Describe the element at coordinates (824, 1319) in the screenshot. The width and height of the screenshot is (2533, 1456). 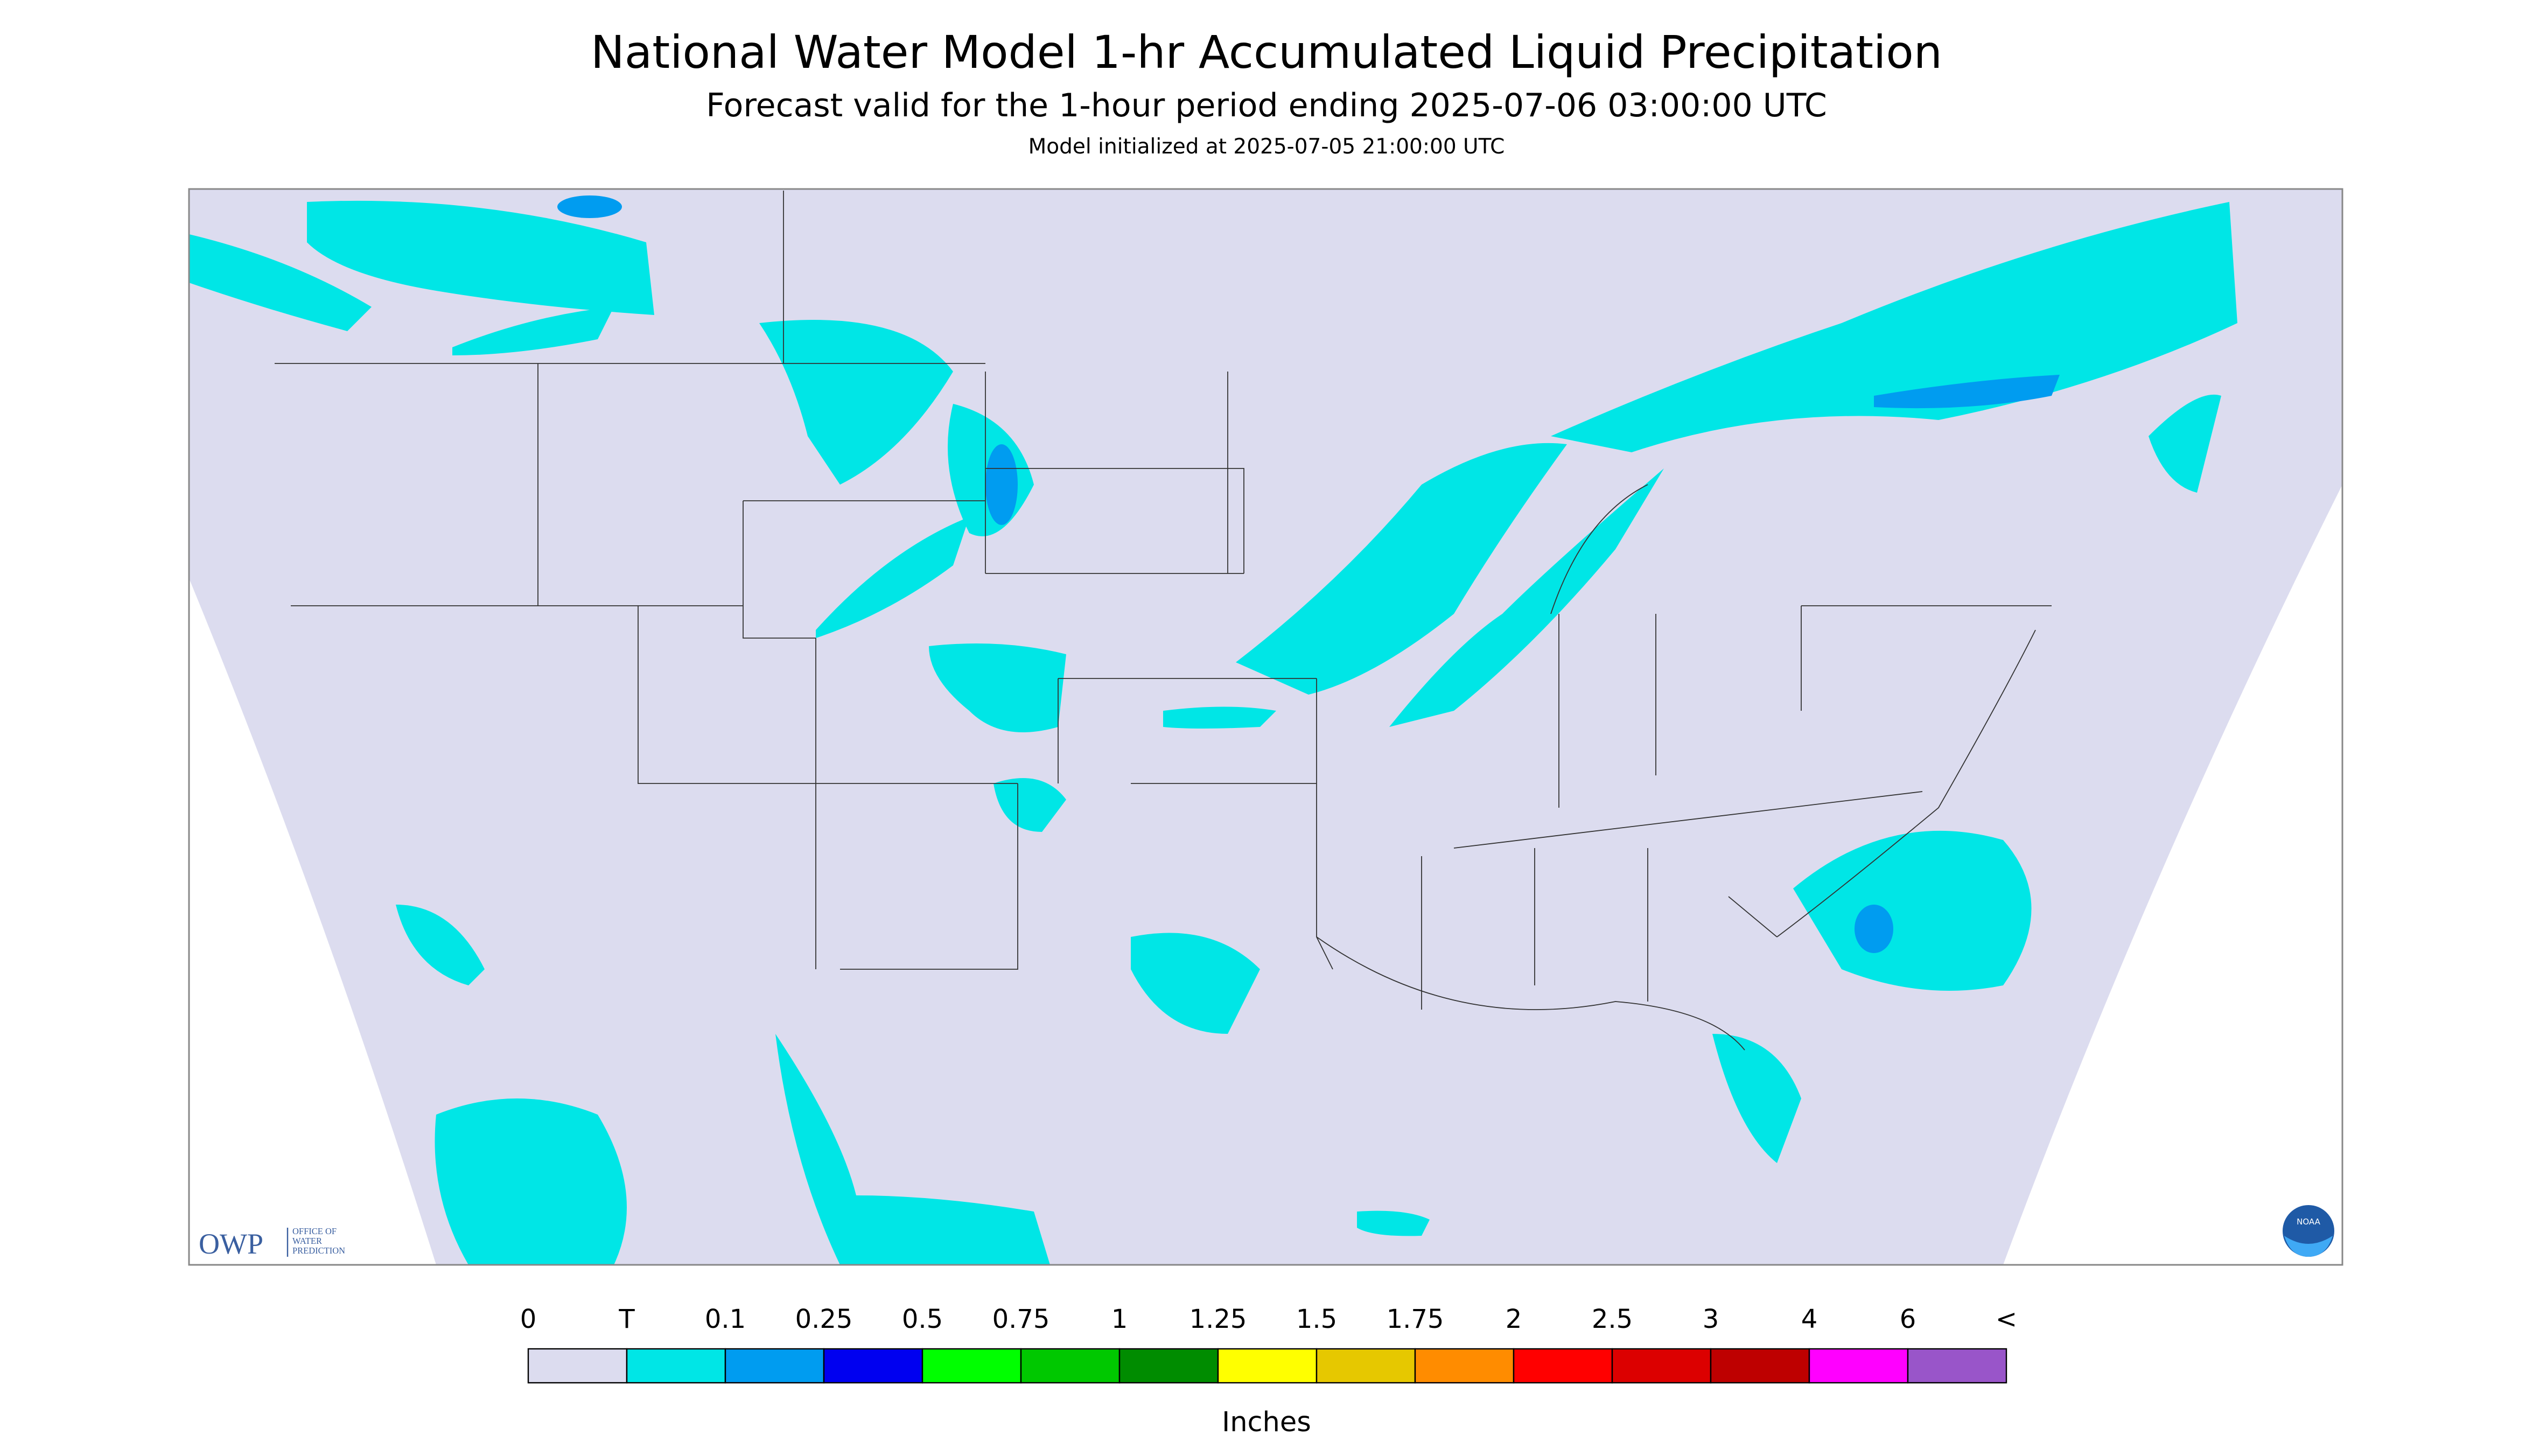
I see `legend-label: 0.25` at that location.